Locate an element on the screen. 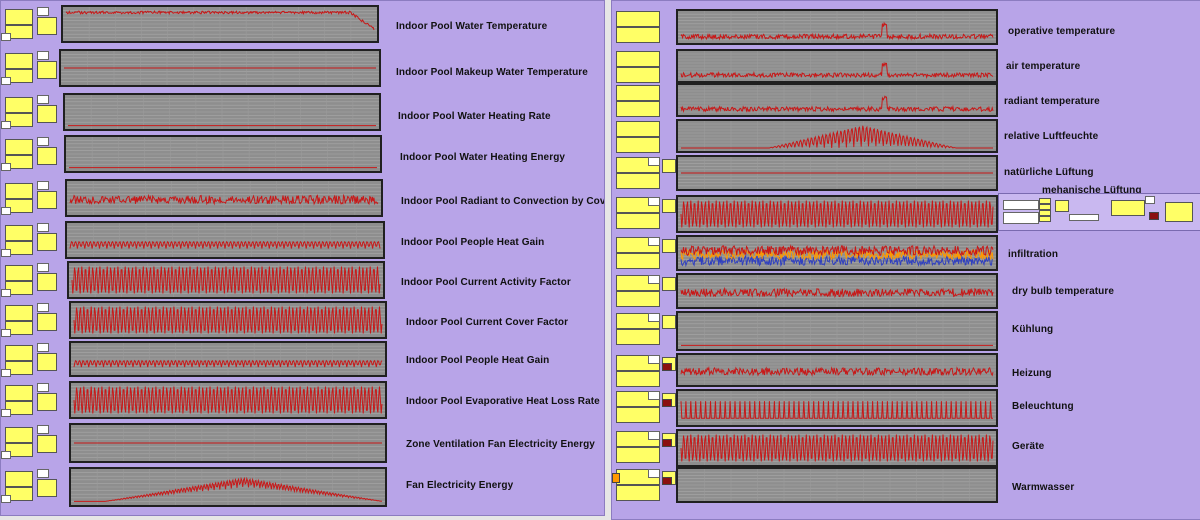  mech-ventilation-strip is located at coordinates (1099, 212).